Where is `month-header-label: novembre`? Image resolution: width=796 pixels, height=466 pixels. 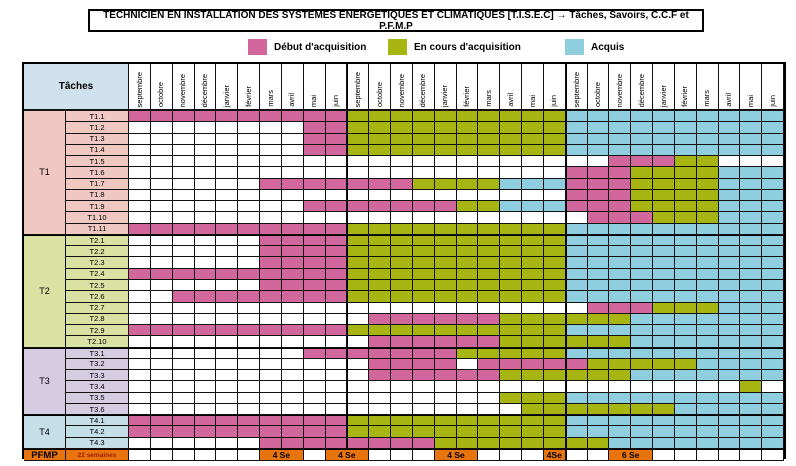
month-header-label: novembre is located at coordinates (183, 90).